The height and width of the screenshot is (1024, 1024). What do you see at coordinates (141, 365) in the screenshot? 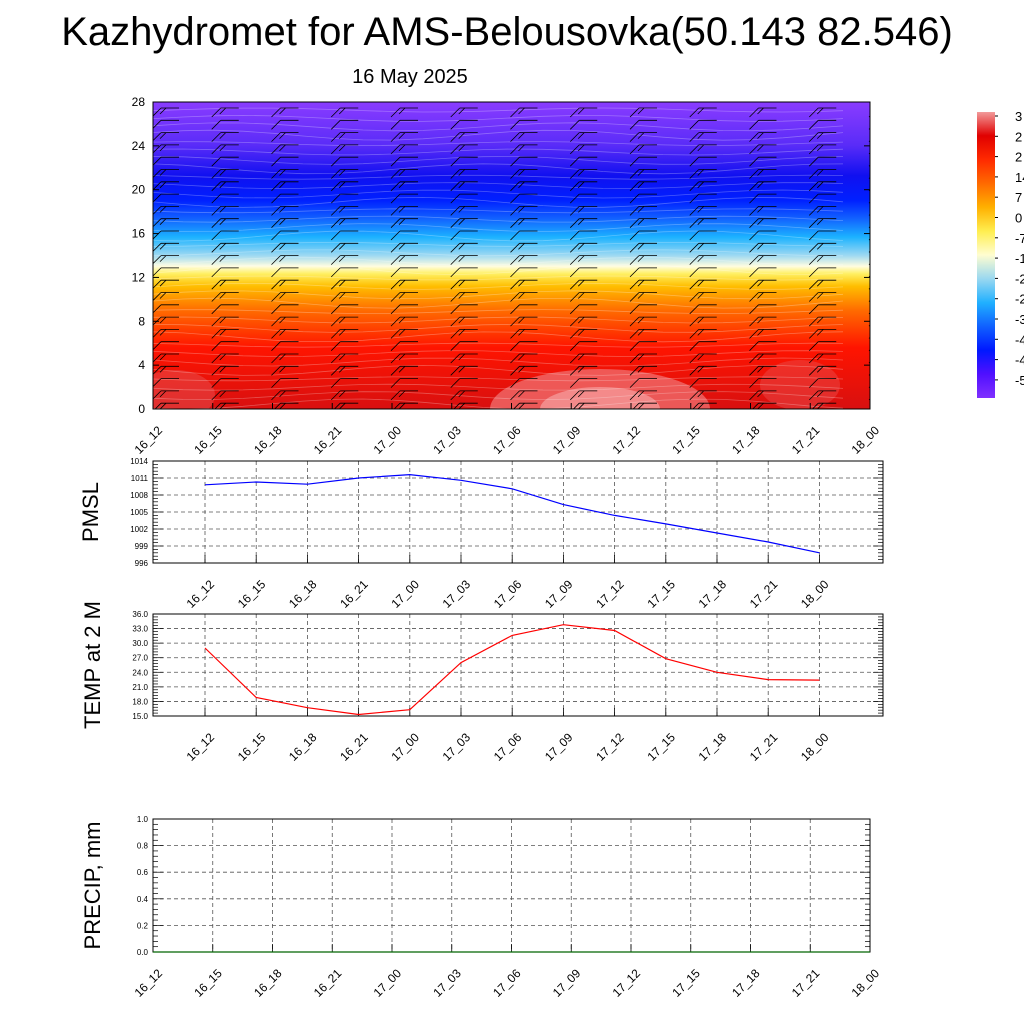
I see `y-tick-label: 4` at bounding box center [141, 365].